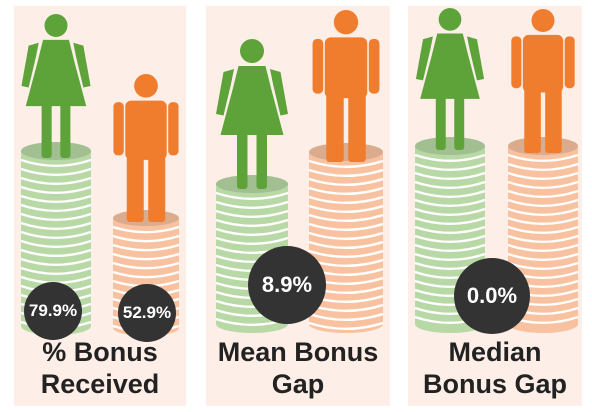 This screenshot has height=412, width=592. I want to click on bonus-received-label: % Bonus Received, so click(100, 368).